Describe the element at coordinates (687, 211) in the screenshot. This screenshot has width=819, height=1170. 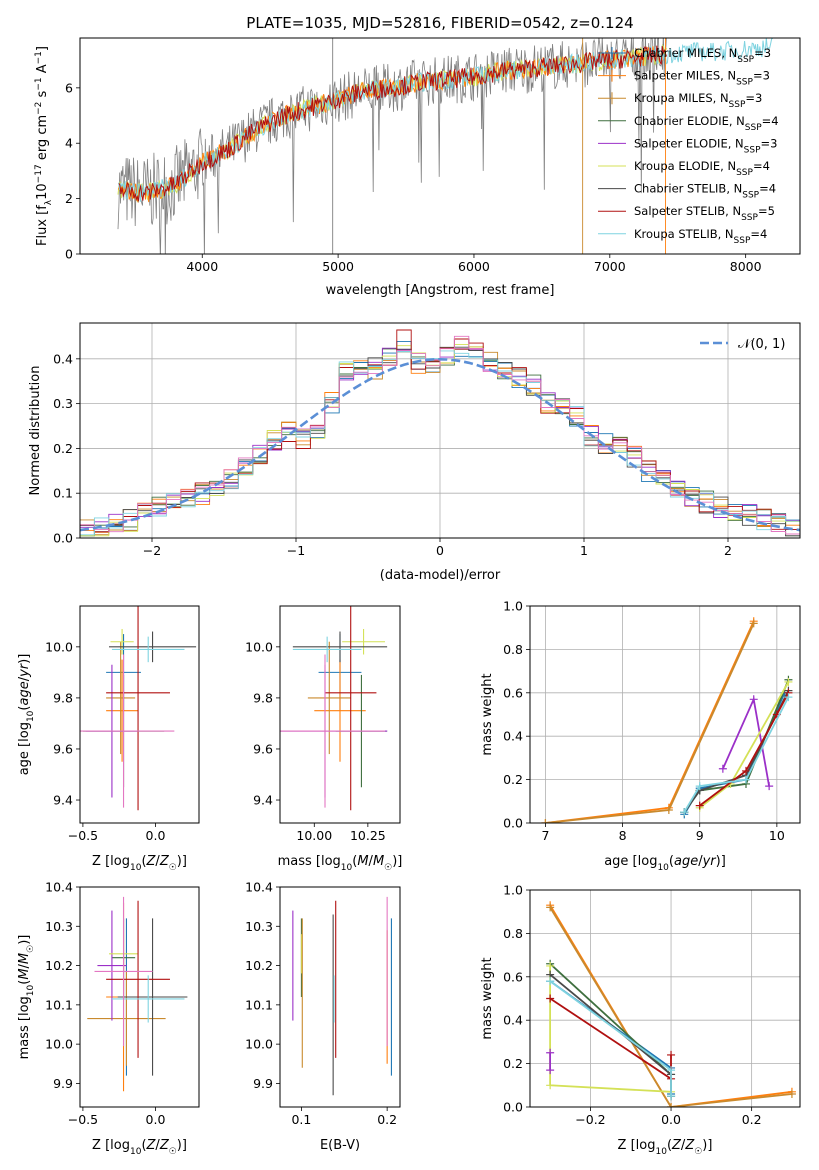
I see `label-part: Salpeter STELIB, N` at that location.